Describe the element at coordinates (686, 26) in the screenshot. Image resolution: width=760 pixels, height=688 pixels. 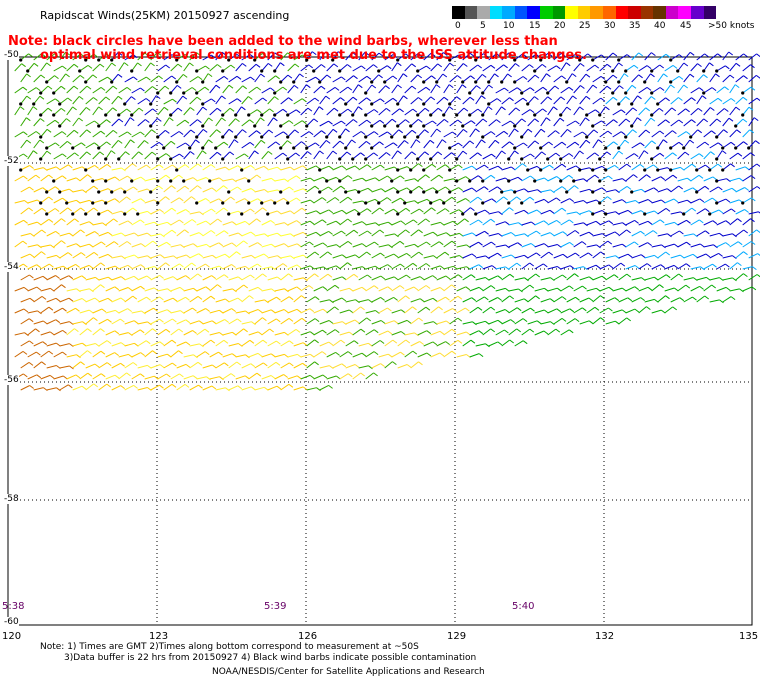
I see `colorbar-label: 45` at that location.